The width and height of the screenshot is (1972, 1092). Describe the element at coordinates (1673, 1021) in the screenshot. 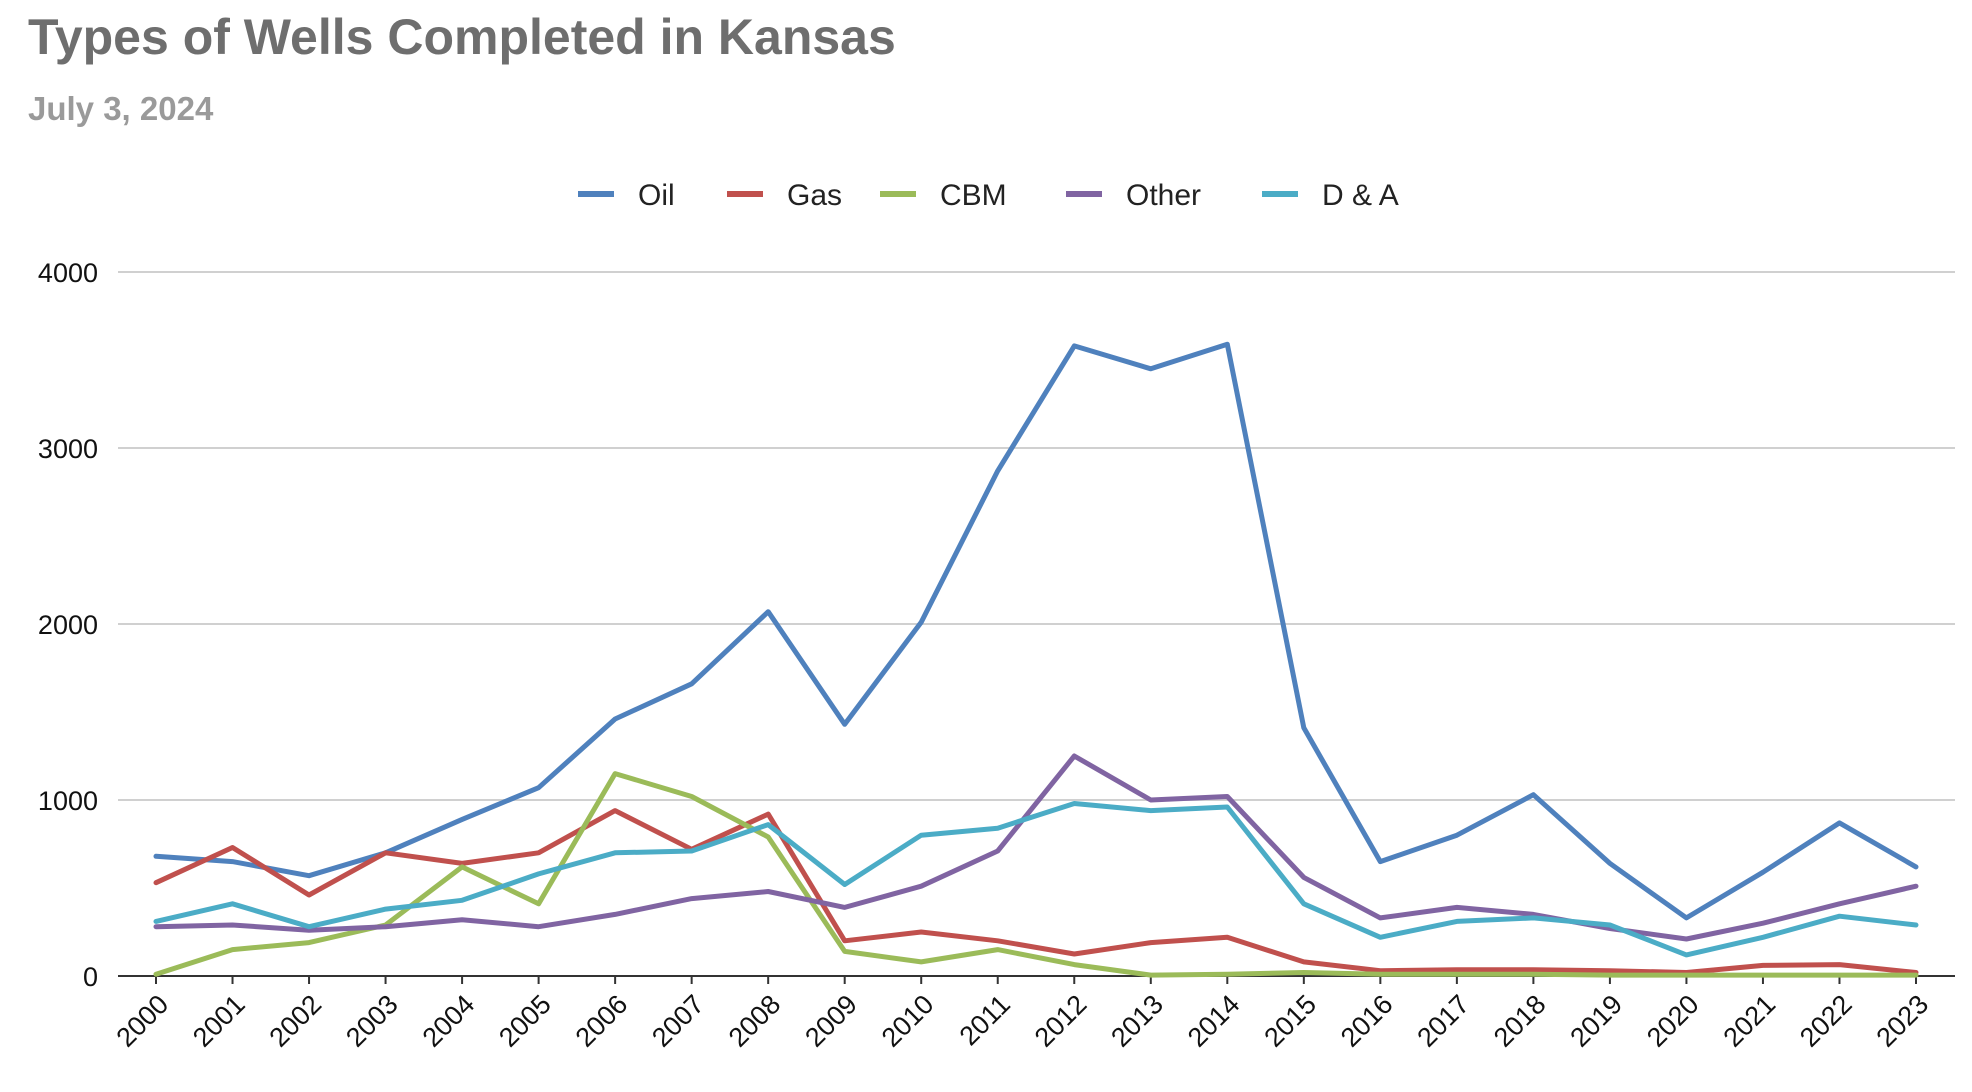

I see `x-tick-label: 2020` at that location.